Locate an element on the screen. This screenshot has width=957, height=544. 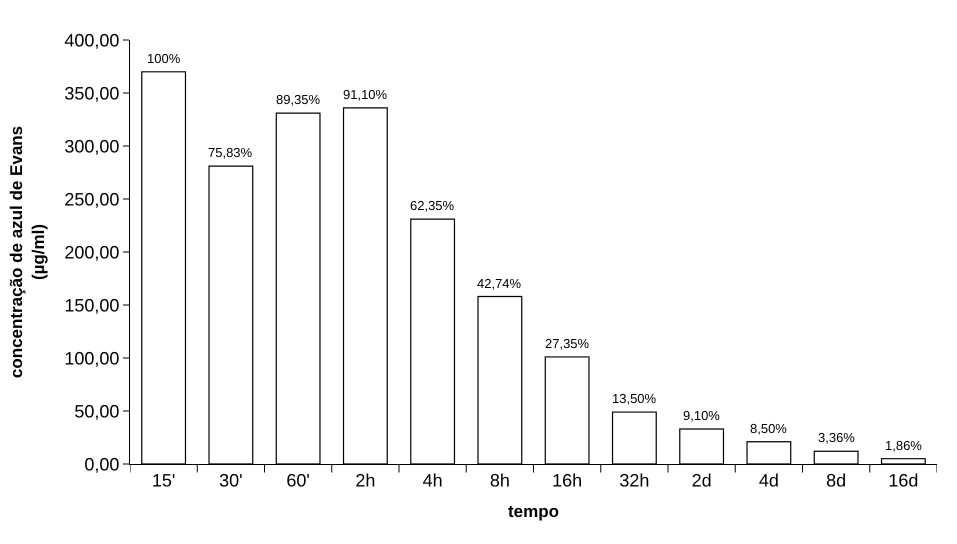
x-tick-label: 8h is located at coordinates (500, 480).